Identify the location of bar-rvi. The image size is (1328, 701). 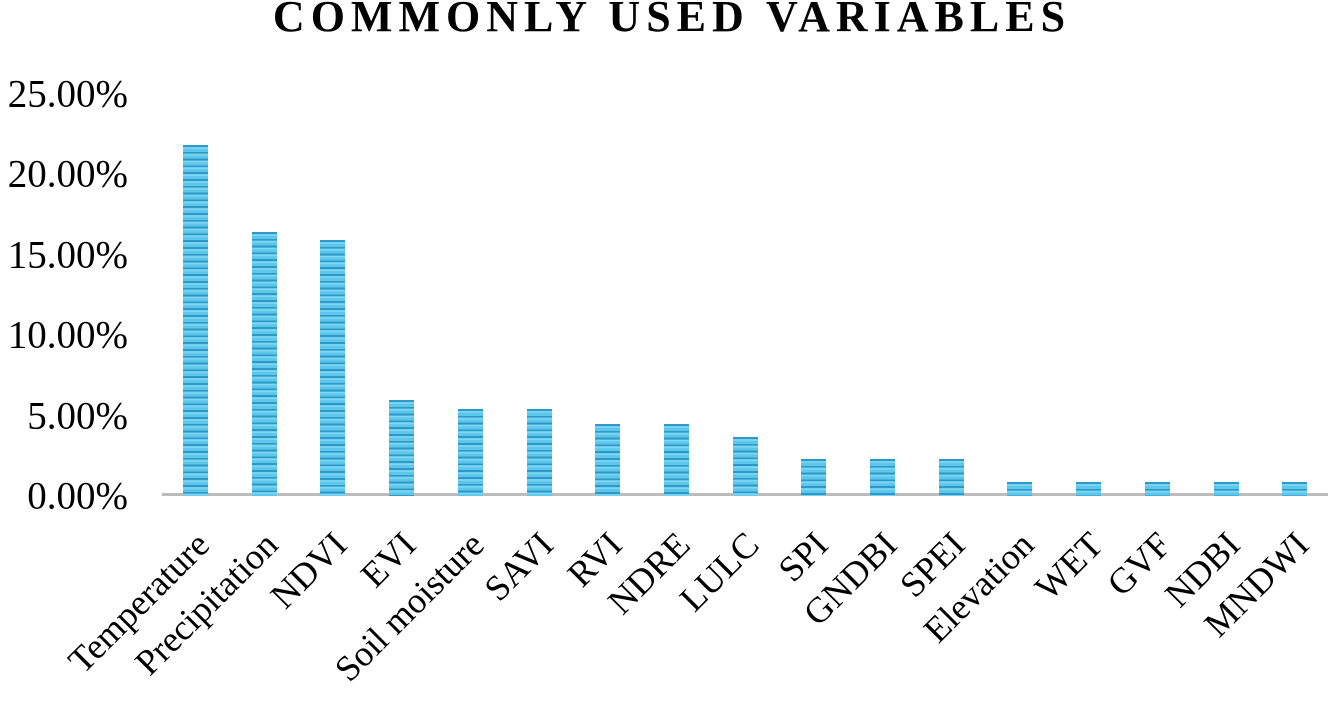
(608, 459).